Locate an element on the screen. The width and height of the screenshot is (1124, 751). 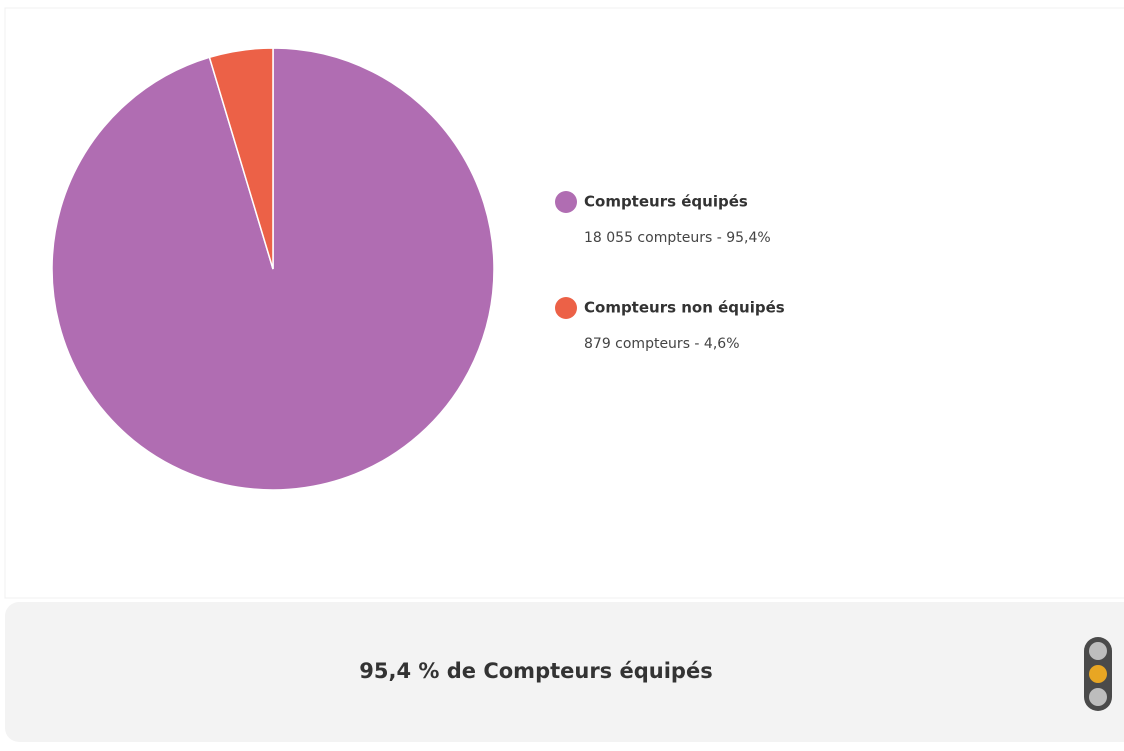
legend-label: Compteurs non équipés is located at coordinates (684, 308).